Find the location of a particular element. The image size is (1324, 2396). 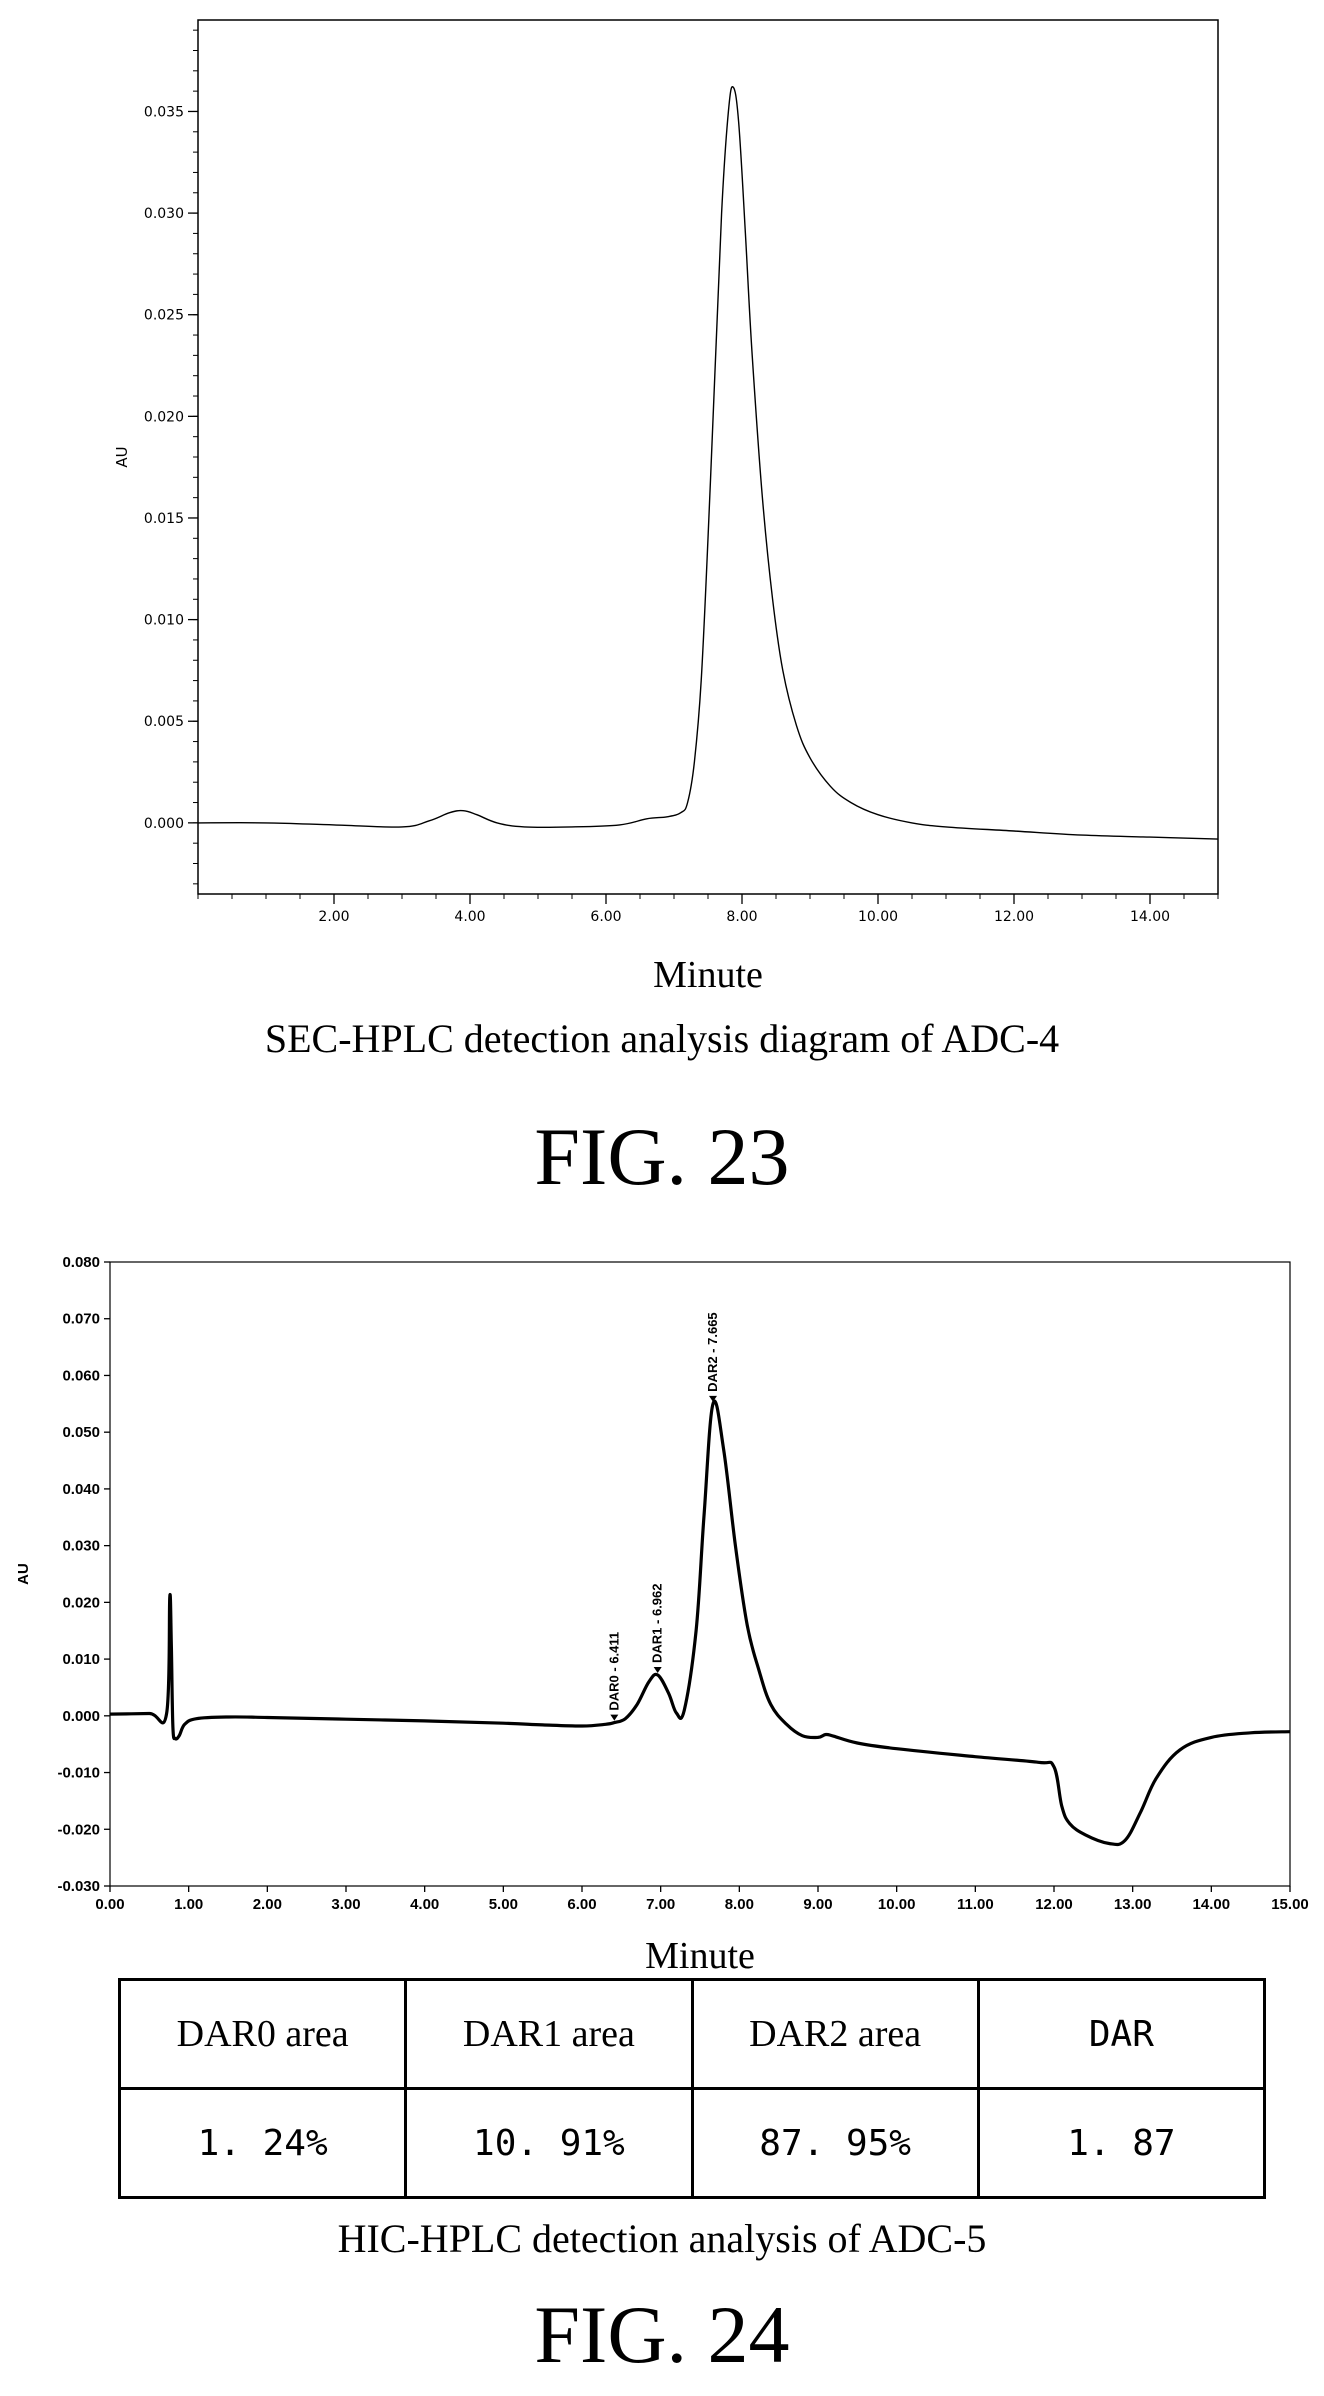

dar1-area-header: DAR1 area is located at coordinates (549, 2034).